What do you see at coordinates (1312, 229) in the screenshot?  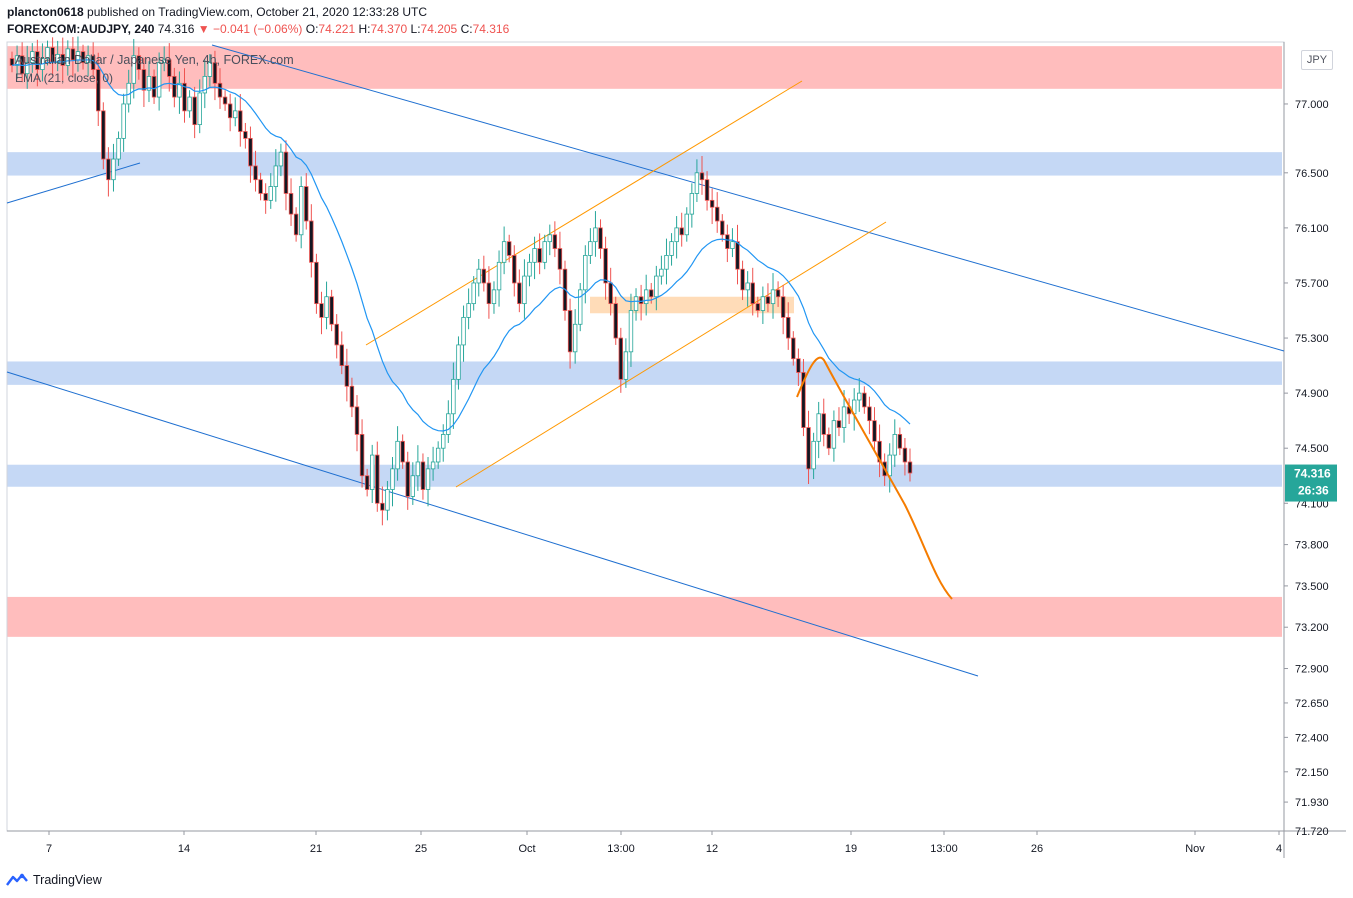 I see `price-tick-label: 76.100` at bounding box center [1312, 229].